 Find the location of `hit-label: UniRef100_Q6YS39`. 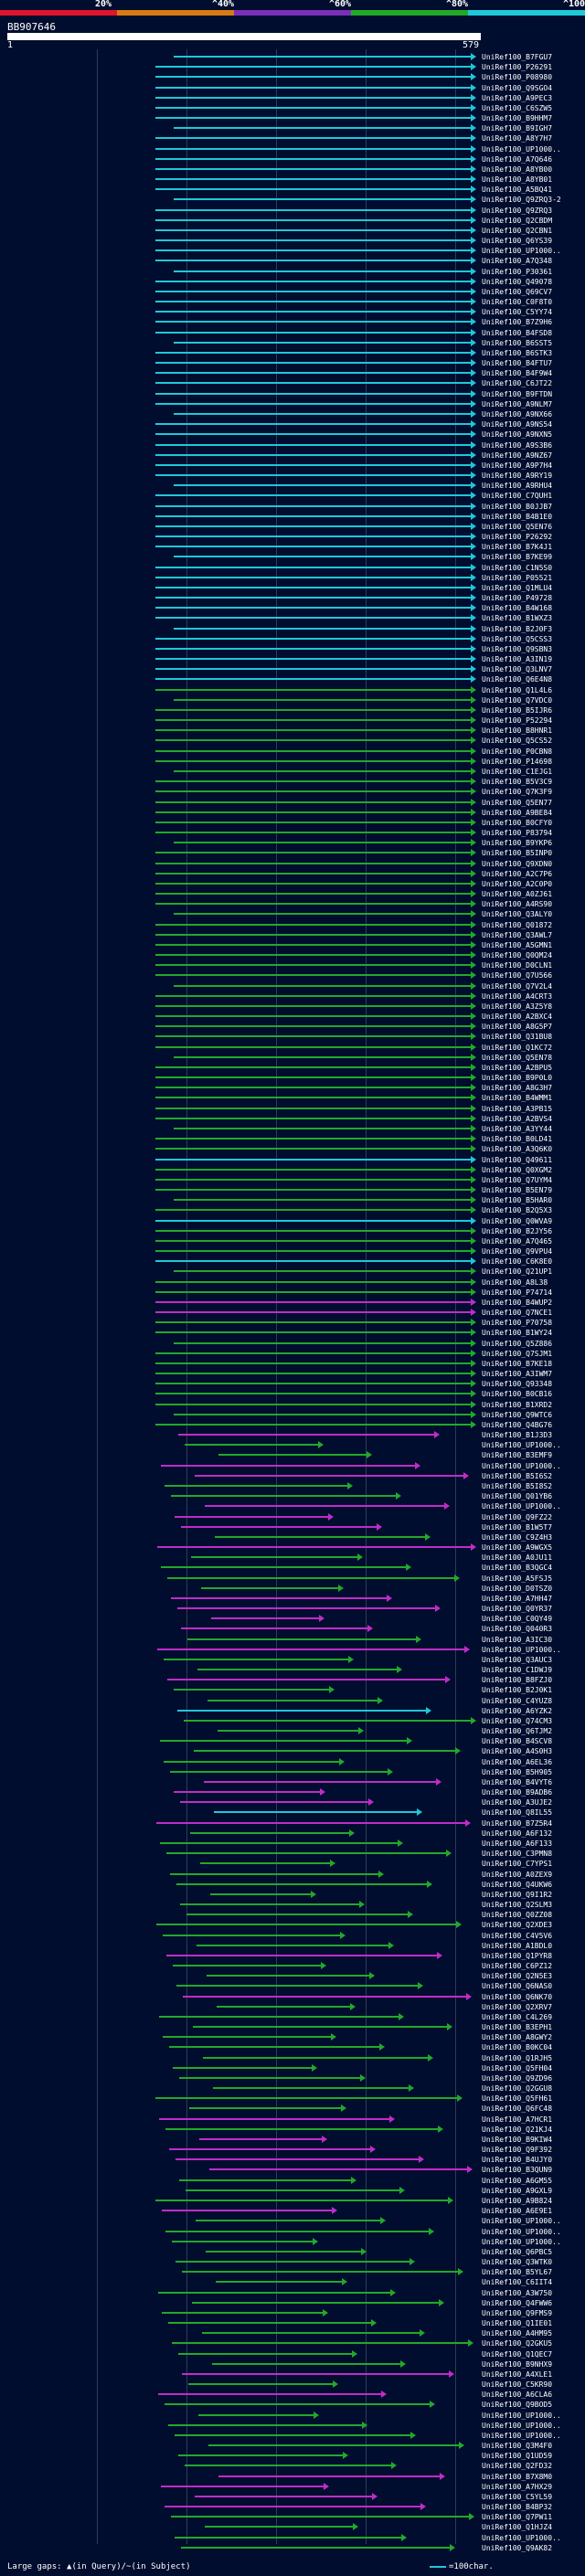

hit-label: UniRef100_Q6YS39 is located at coordinates (517, 241).